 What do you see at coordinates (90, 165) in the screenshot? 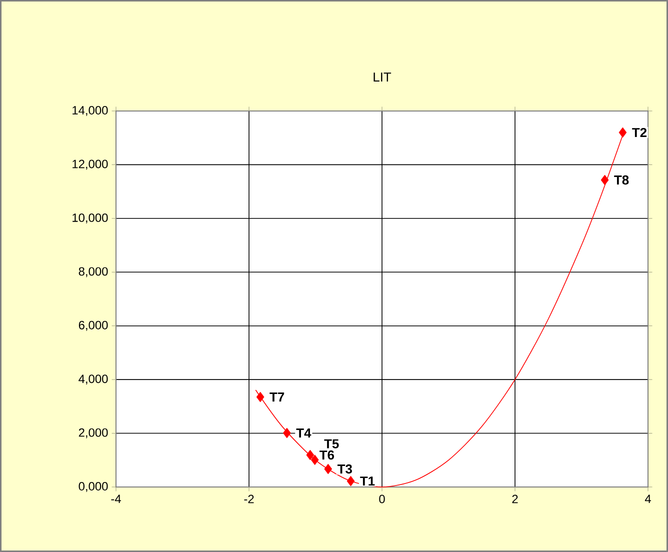
I see `y-tick-label: 12,000` at bounding box center [90, 165].